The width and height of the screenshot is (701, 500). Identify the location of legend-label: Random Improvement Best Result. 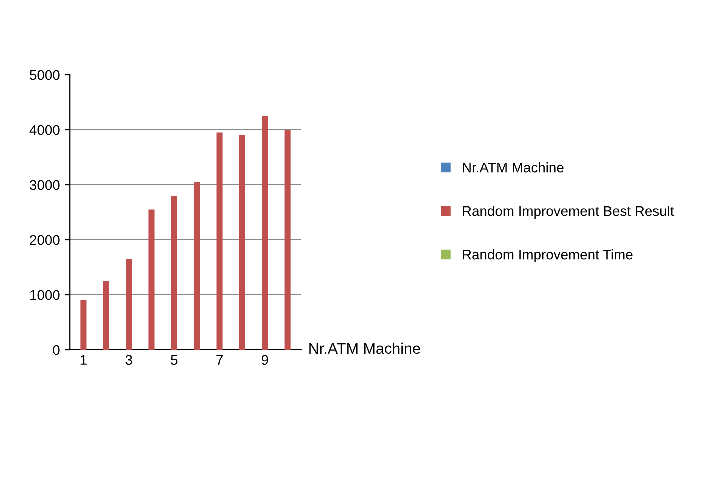
(568, 212).